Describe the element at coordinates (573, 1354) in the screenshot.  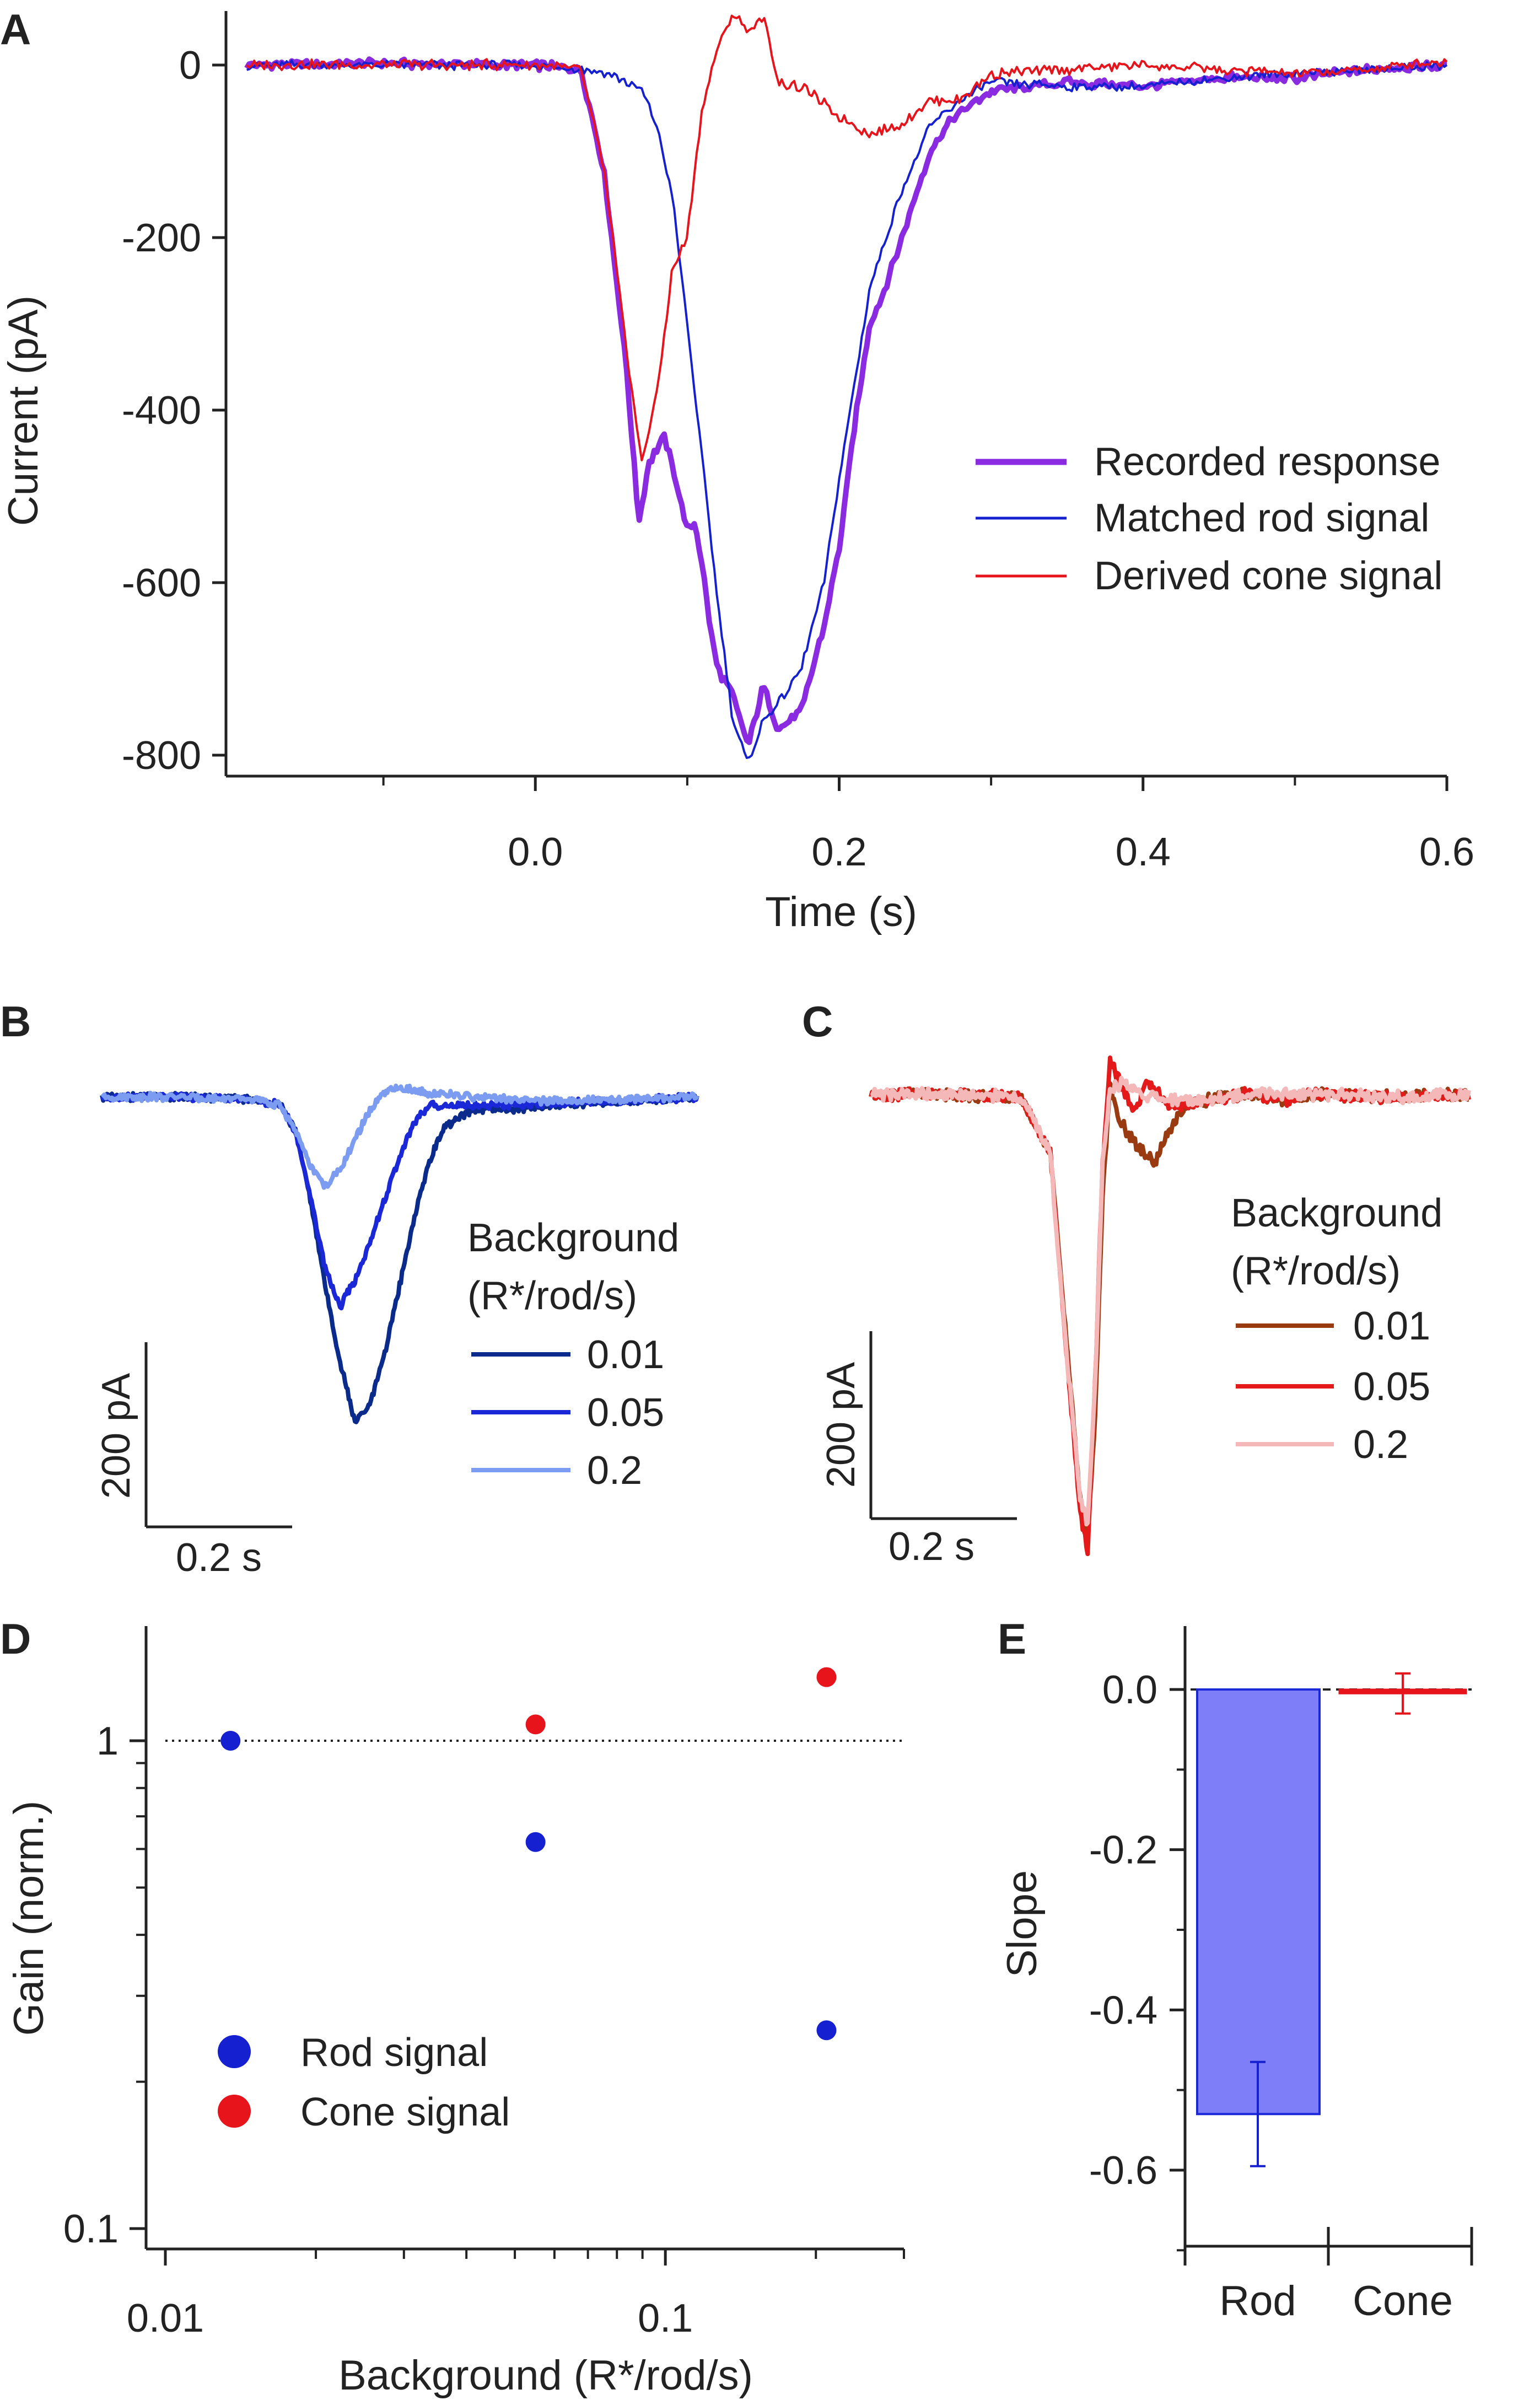
I see `panel-b-legend: Background (R*/rod/s) 0.01 0.05 0.2` at that location.